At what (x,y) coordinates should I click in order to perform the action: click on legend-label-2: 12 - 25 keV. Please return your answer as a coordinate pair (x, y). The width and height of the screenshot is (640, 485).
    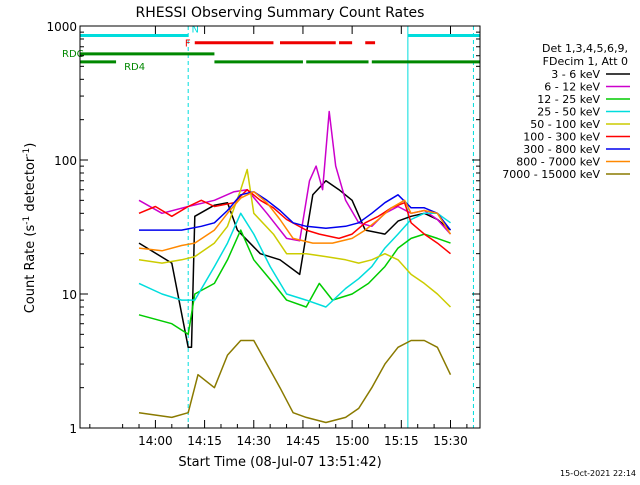
    Looking at the image, I should click on (568, 99).